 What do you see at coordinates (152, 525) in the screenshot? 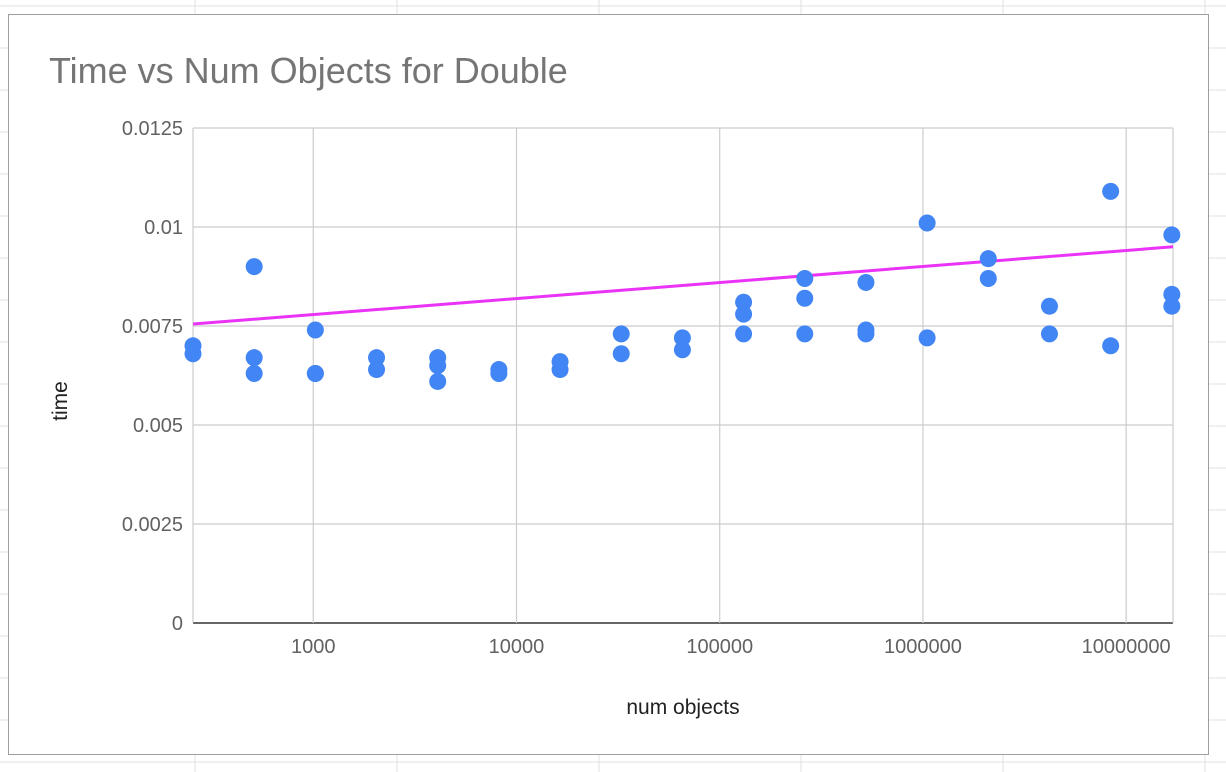
I see `y-tick-label: 0.0025` at bounding box center [152, 525].